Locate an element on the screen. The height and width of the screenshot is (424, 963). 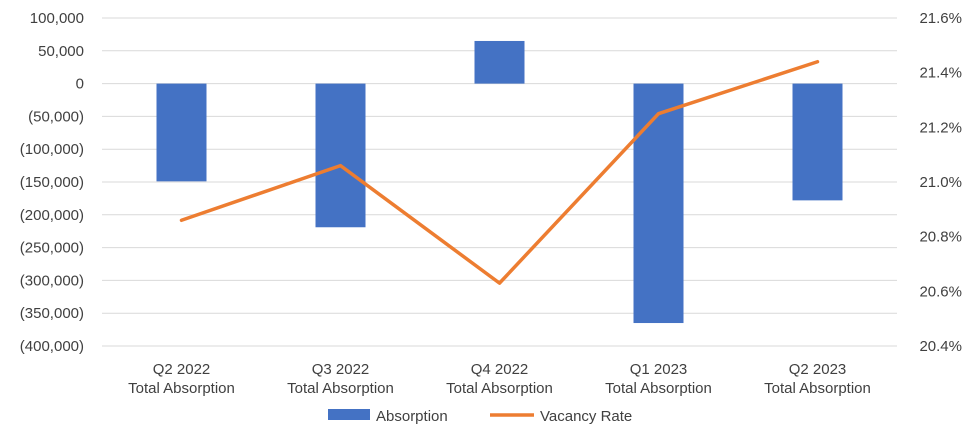
left-tick-label: 50,000 is located at coordinates (61, 51).